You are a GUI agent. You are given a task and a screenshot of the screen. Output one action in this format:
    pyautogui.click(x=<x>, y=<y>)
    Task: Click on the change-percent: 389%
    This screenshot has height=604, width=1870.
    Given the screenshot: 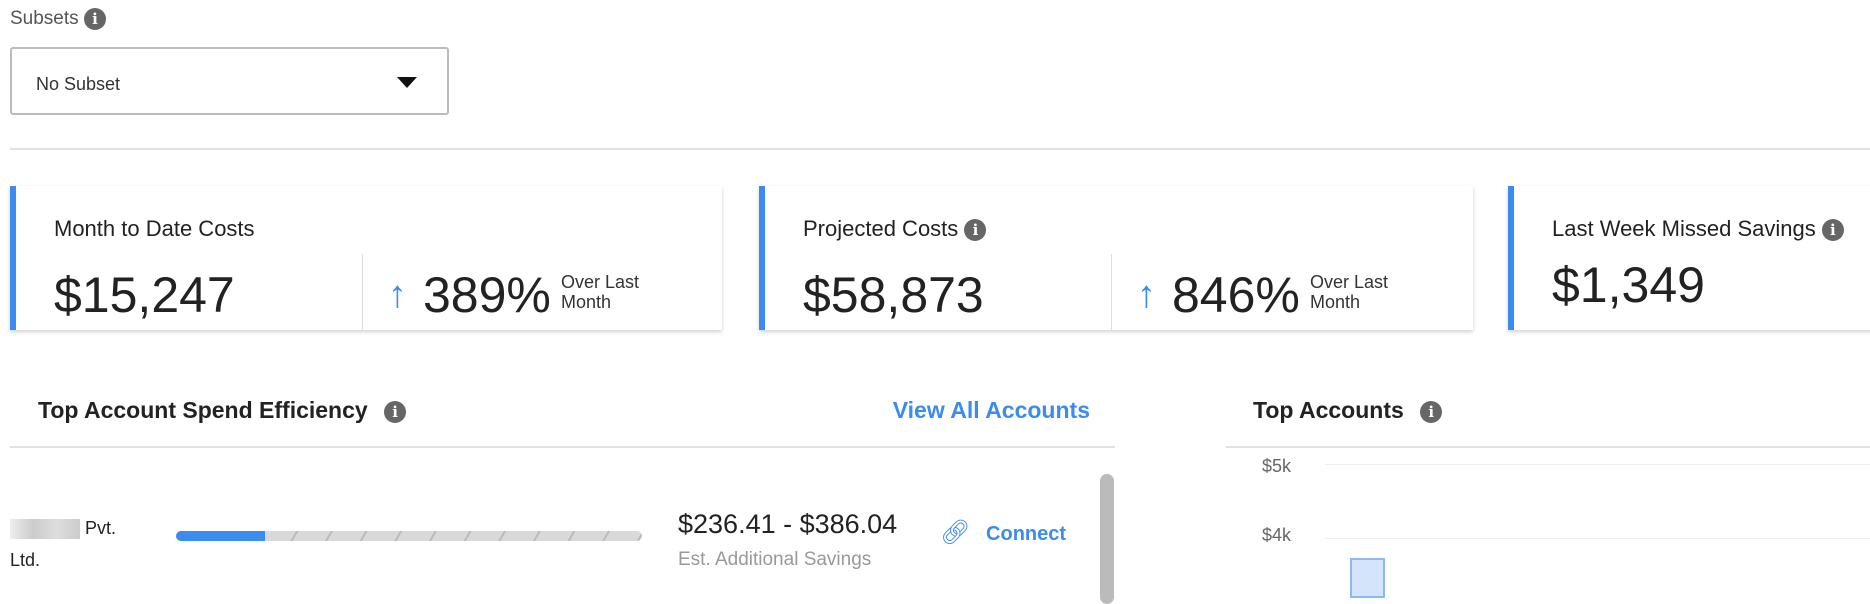 What is the action you would take?
    pyautogui.click(x=487, y=295)
    